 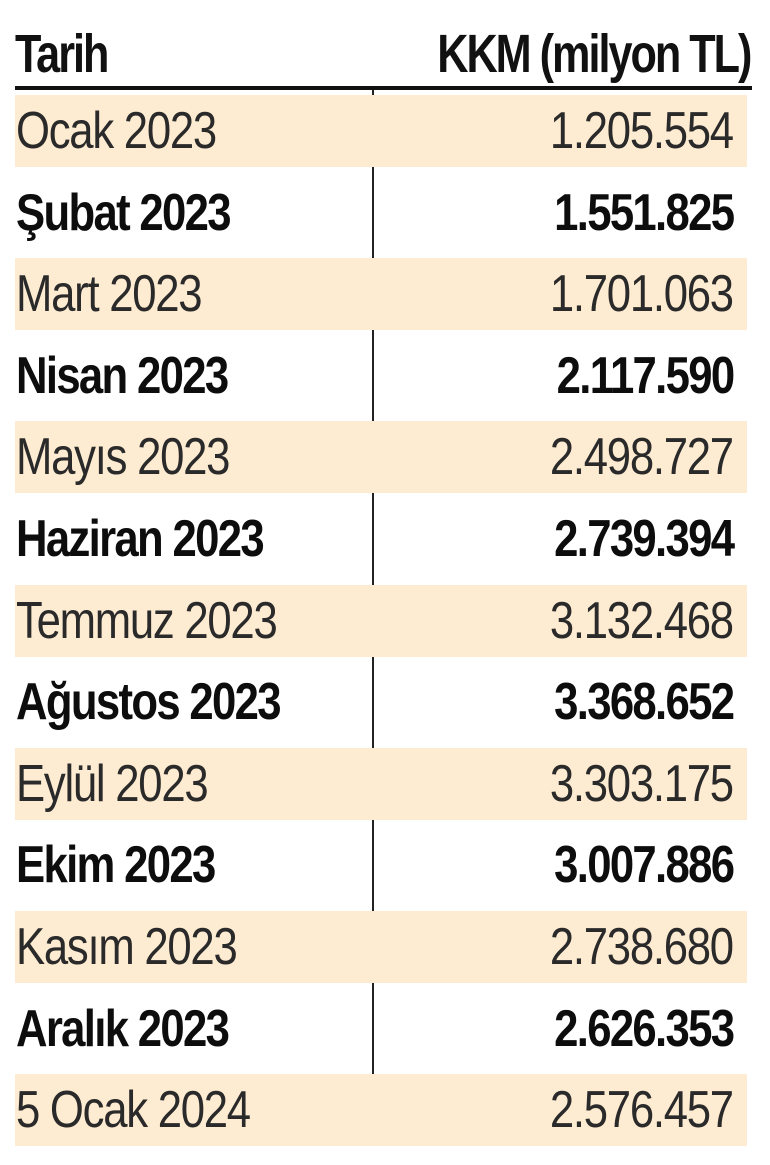 I want to click on table-row: Mayıs 2023 2.498.727, so click(x=381, y=457).